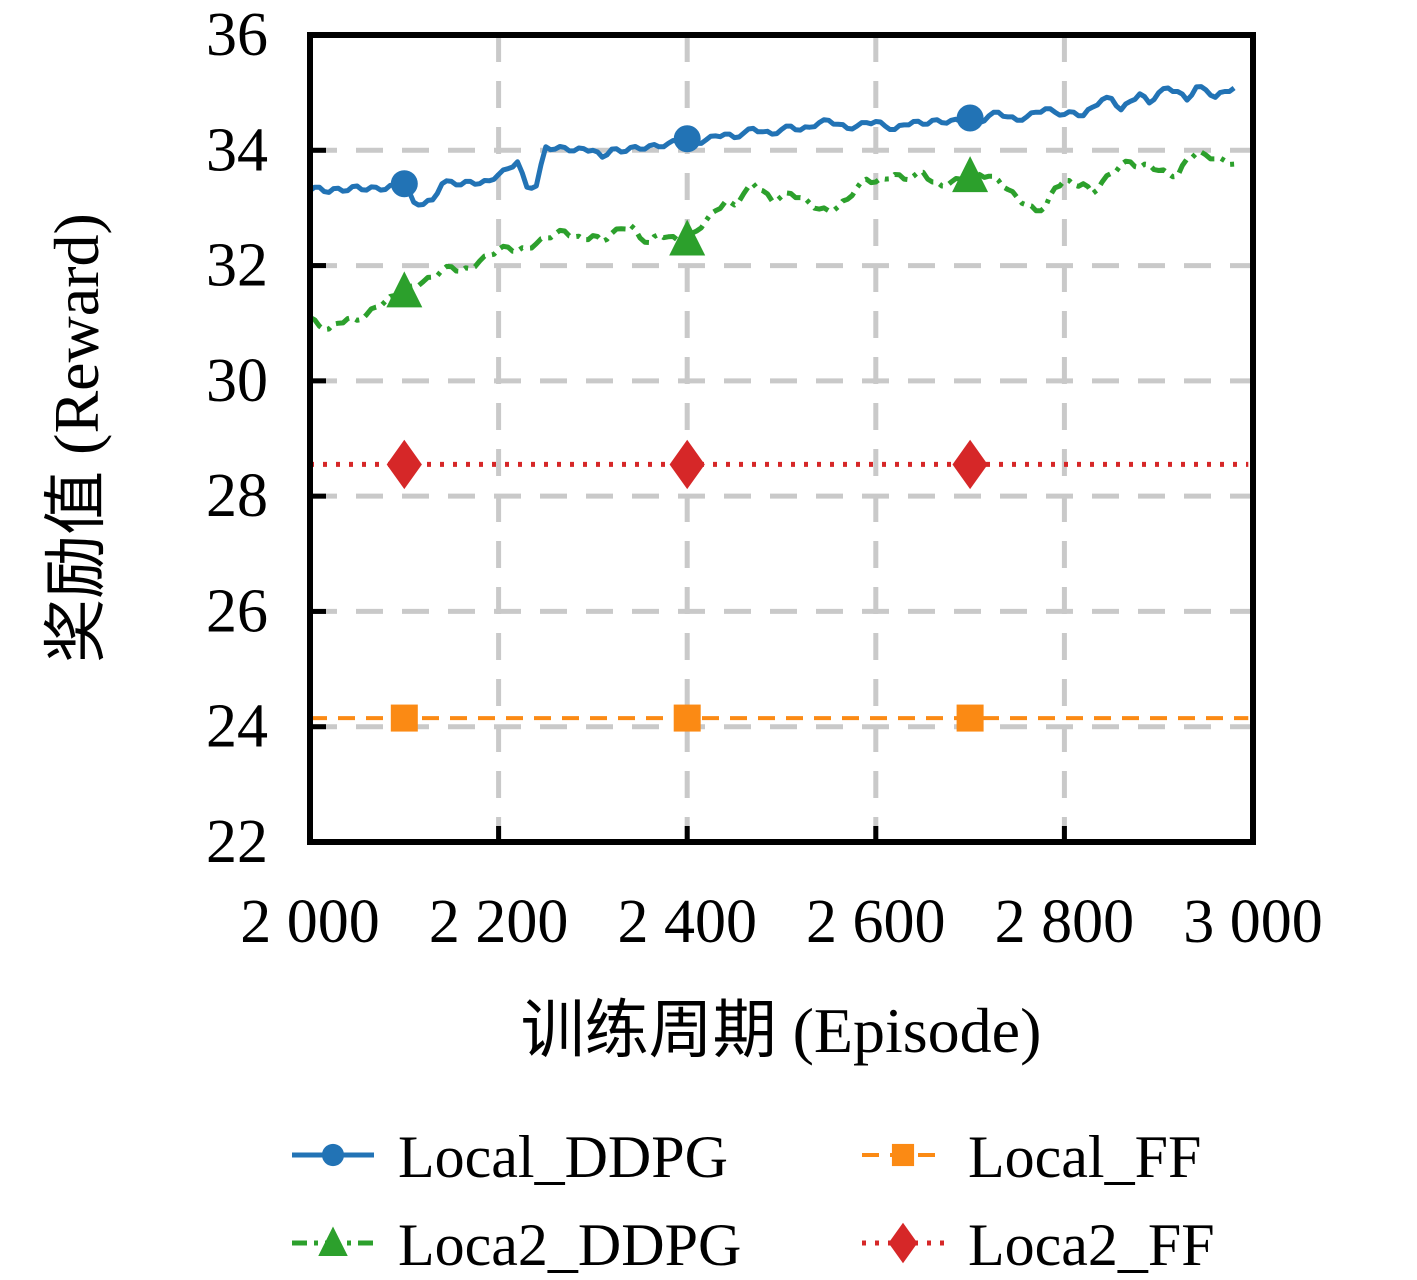 This screenshot has height=1280, width=1417. I want to click on y-tick-label: 36, so click(237, 35).